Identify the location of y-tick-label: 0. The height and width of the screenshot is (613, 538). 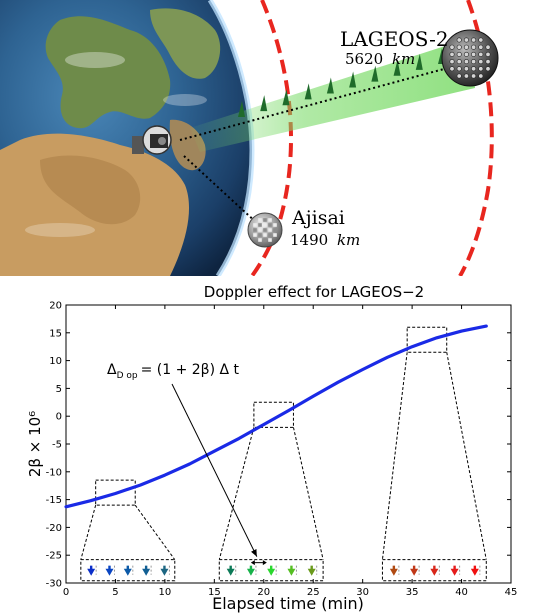
(59, 417).